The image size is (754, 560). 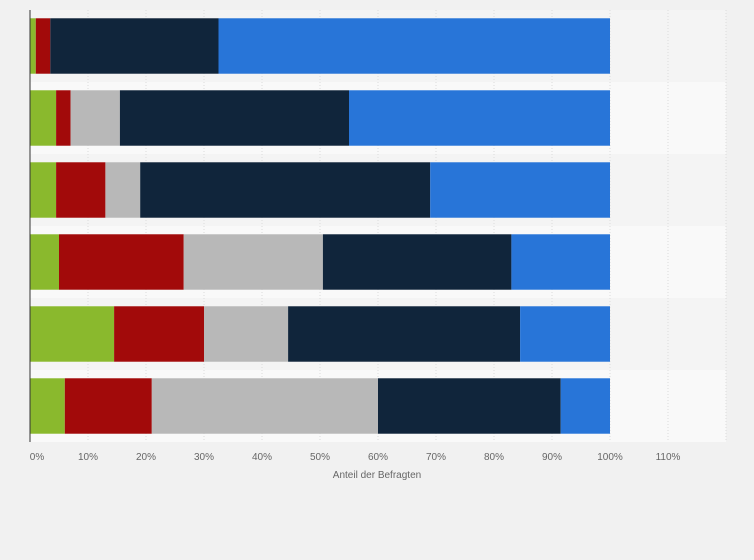 I want to click on x-tick-label: 110%, so click(x=668, y=457).